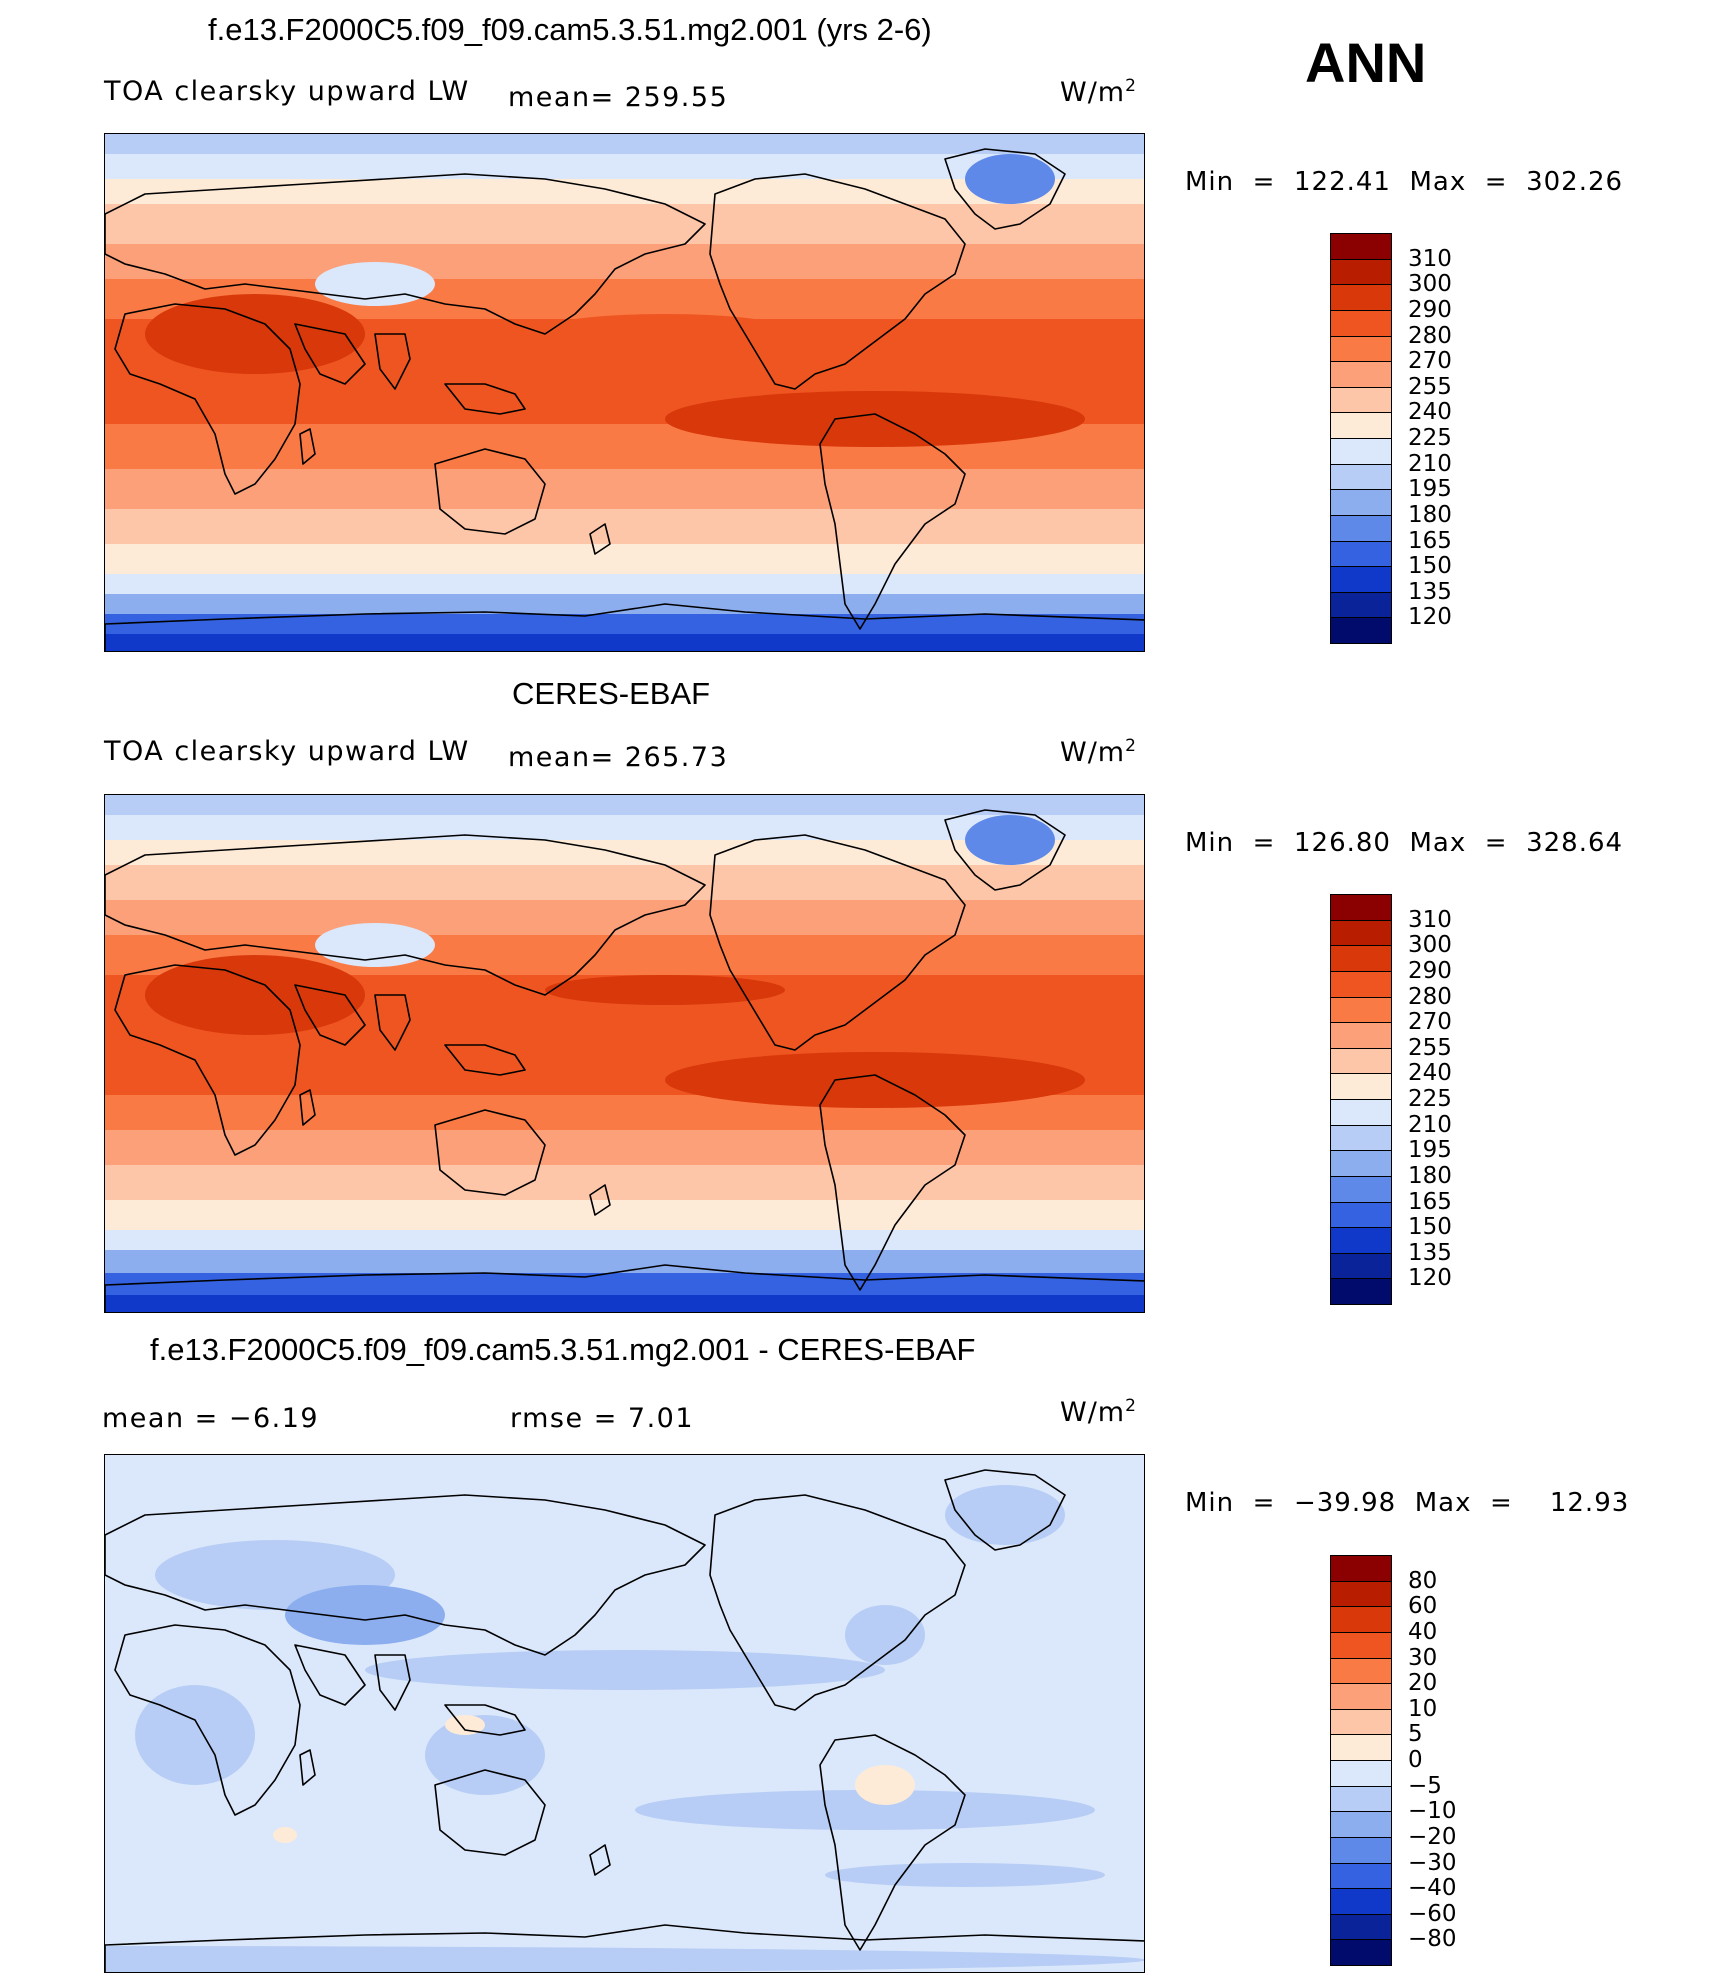 The image size is (1710, 1979). Describe the element at coordinates (1423, 1657) in the screenshot. I see `colorbar-tick-label: 30` at that location.